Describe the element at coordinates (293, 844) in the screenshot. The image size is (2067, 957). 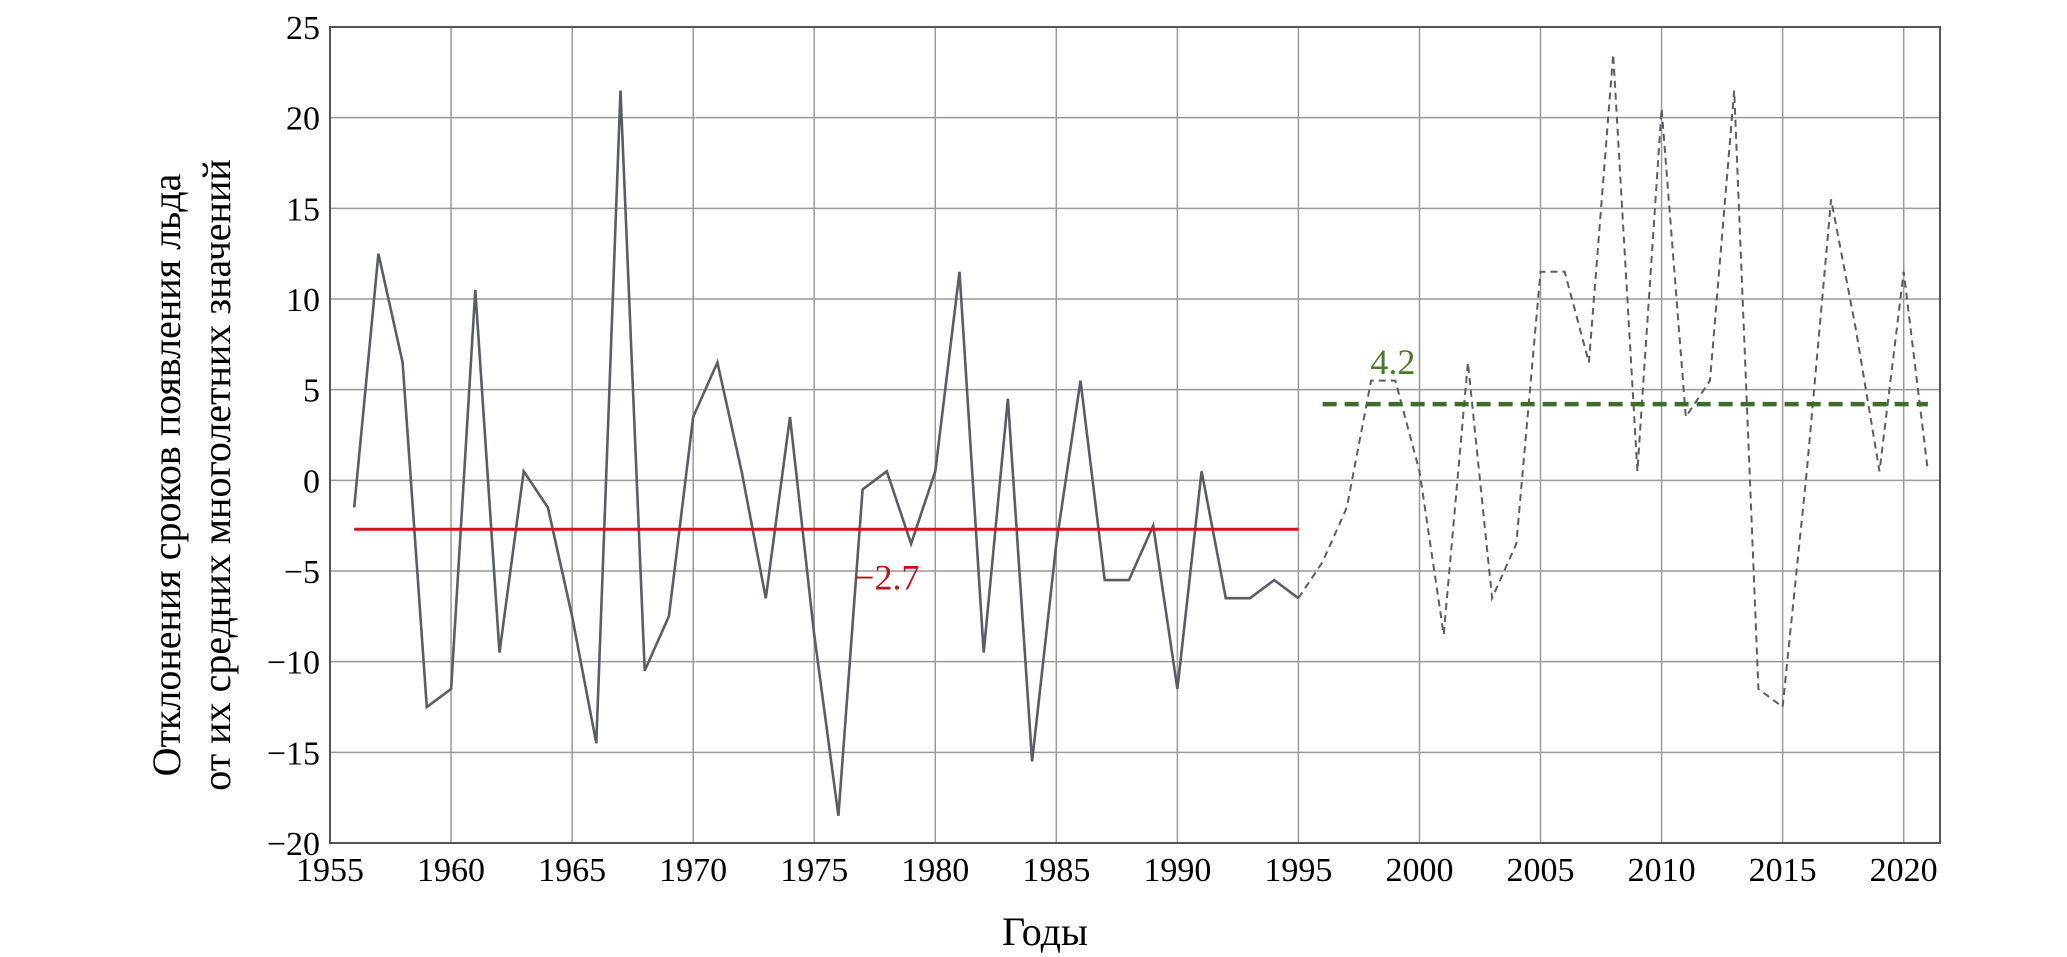
I see `y-tick-label: −20` at that location.